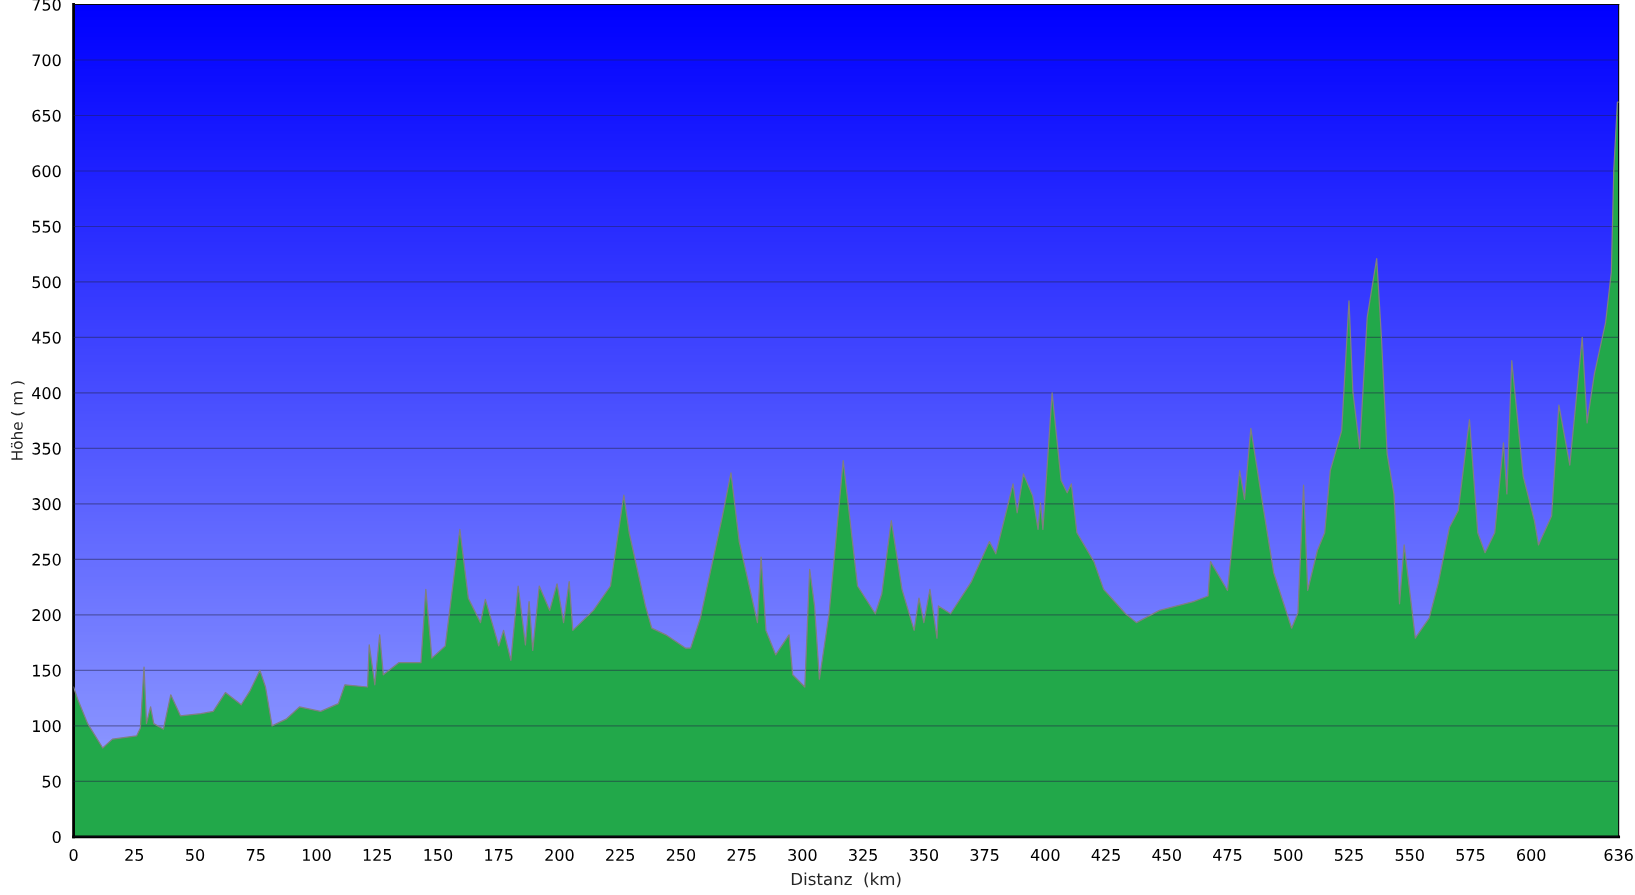 This screenshot has height=895, width=1635. What do you see at coordinates (846, 880) in the screenshot?
I see `x-axis-title: Distanz (km)` at bounding box center [846, 880].